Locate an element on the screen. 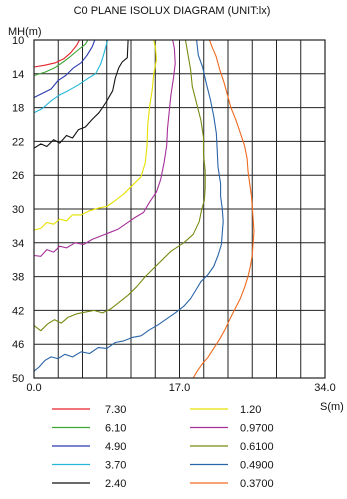 This screenshot has height=499, width=347. isolux-curve-4.90 is located at coordinates (64, 69).